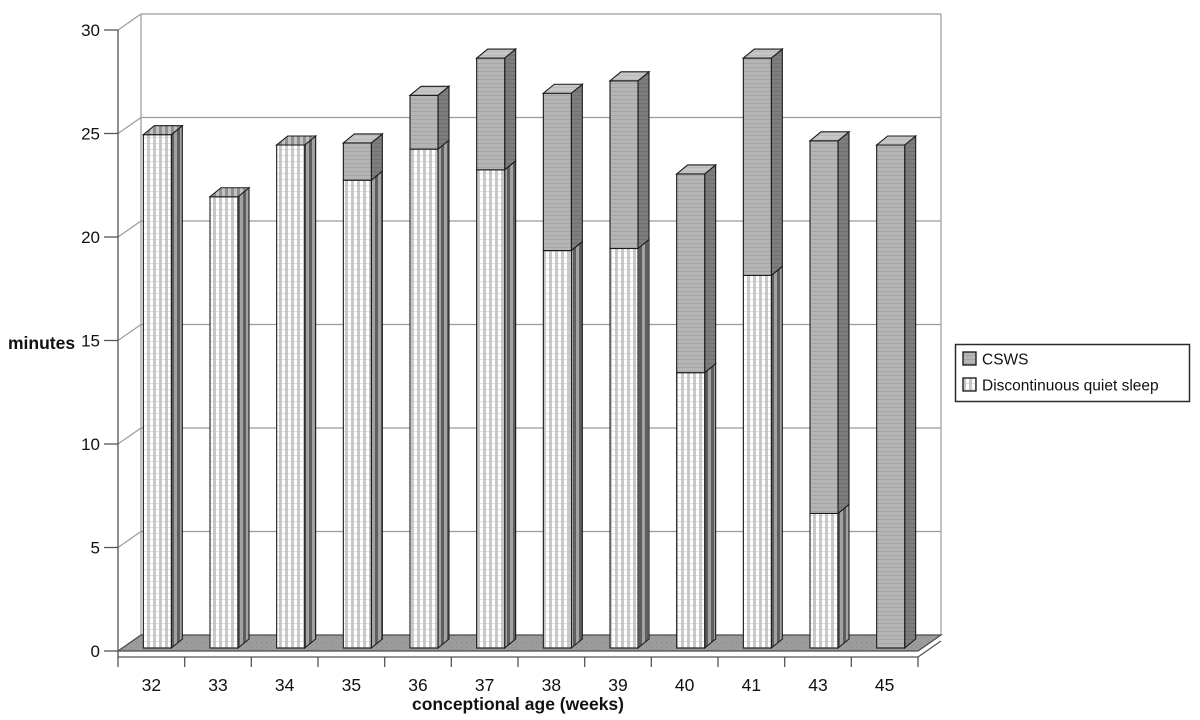 This screenshot has height=720, width=1200. I want to click on legend-box, so click(1072, 373).